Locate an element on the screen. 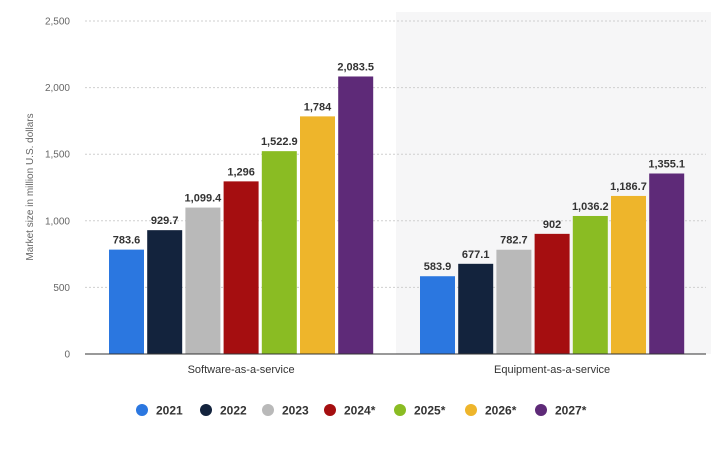  data-label: 902 is located at coordinates (552, 225).